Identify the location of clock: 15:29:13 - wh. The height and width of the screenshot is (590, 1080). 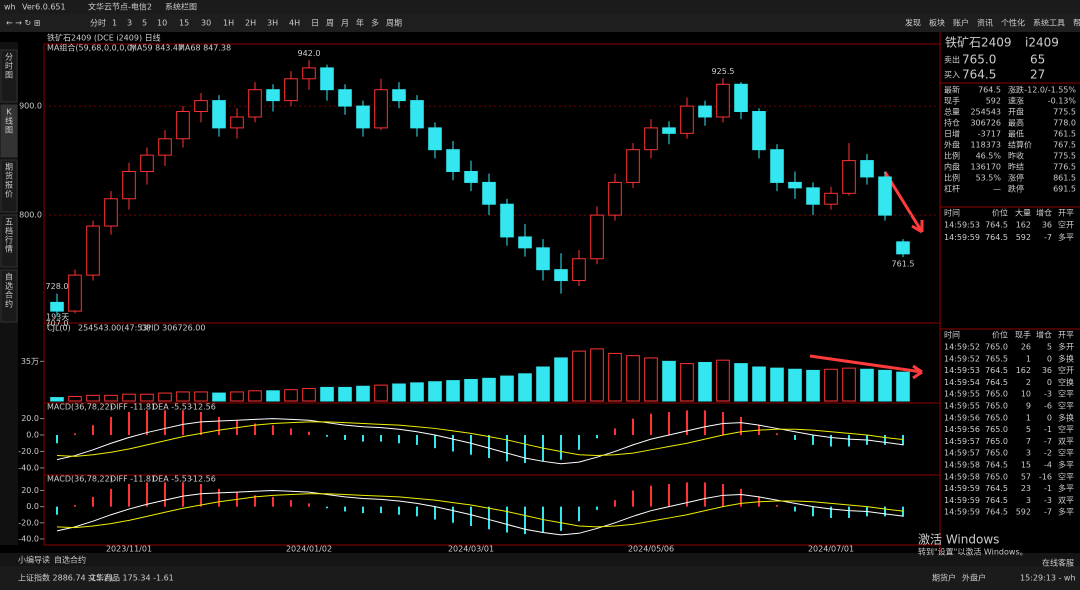
(1048, 578).